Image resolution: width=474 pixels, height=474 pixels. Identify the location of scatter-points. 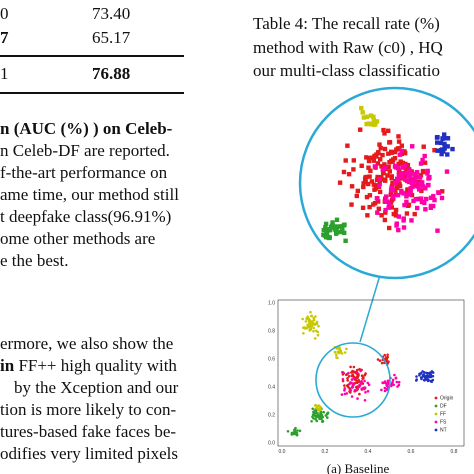
(360, 373).